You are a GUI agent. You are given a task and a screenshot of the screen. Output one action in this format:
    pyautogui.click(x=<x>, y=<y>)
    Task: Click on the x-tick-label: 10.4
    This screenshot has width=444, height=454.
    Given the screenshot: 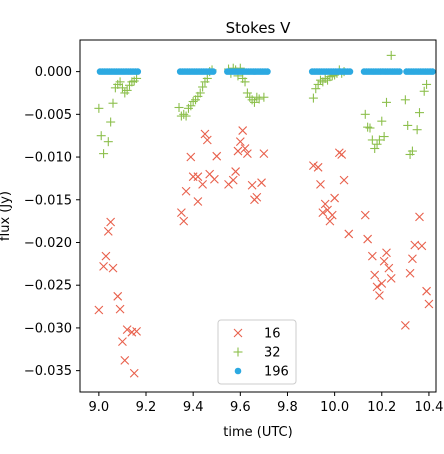 What is the action you would take?
    pyautogui.click(x=428, y=407)
    